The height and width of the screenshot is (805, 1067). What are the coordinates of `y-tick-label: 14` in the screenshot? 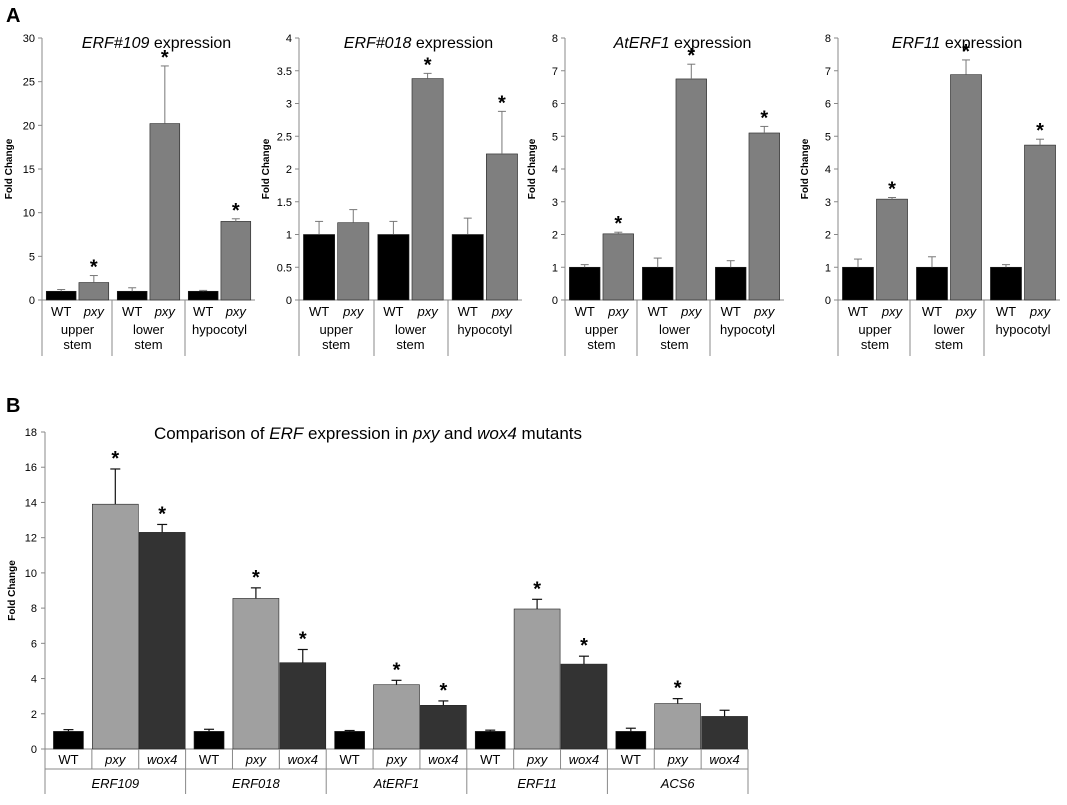 It's located at (31, 503).